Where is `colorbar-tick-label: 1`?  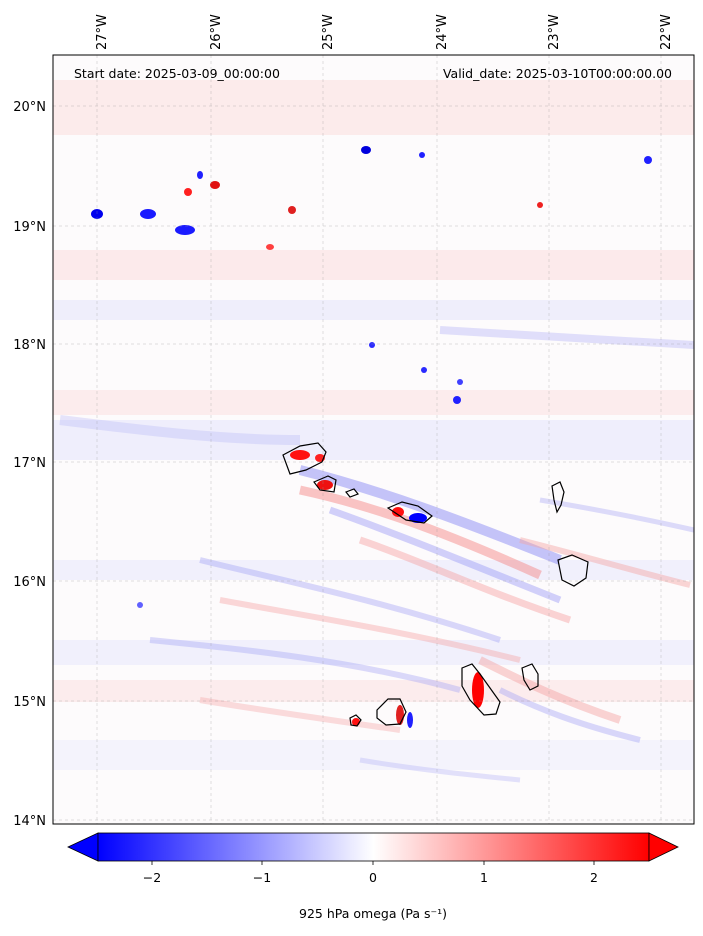
colorbar-tick-label: 1 is located at coordinates (484, 877).